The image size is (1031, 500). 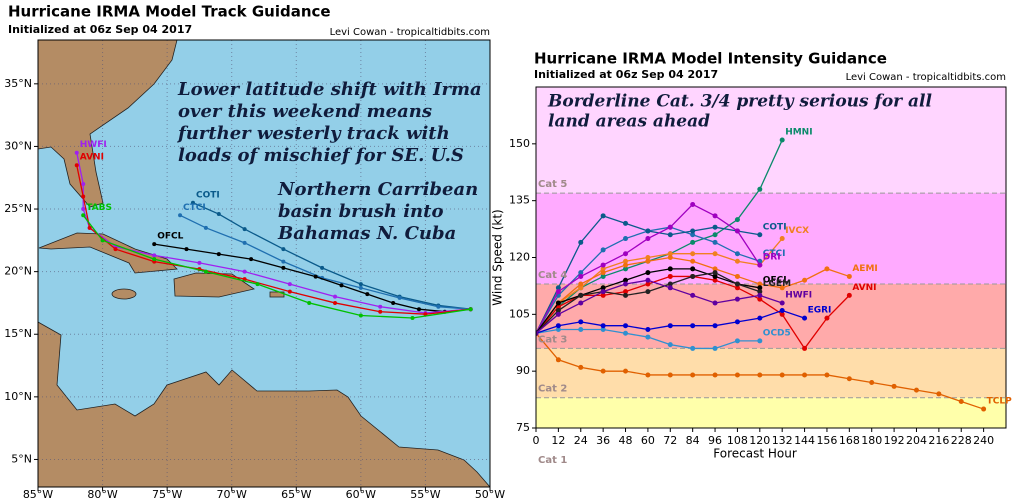 I want to click on x-tick-label: 60, so click(x=648, y=440).